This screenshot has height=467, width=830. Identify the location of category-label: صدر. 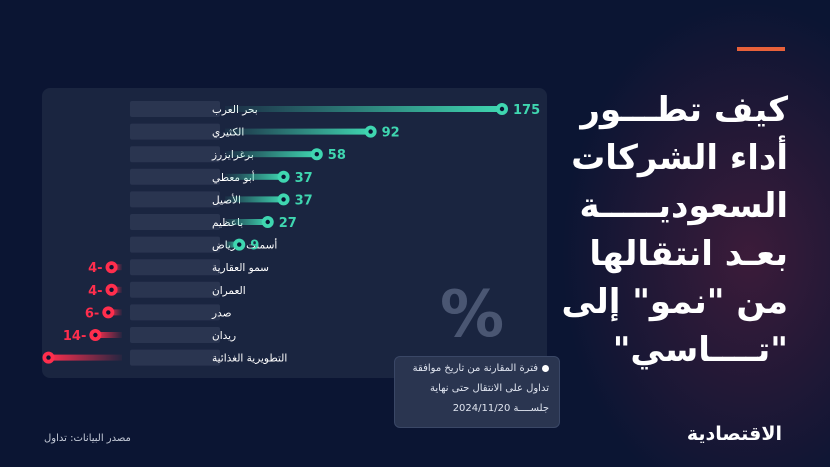
(221, 313).